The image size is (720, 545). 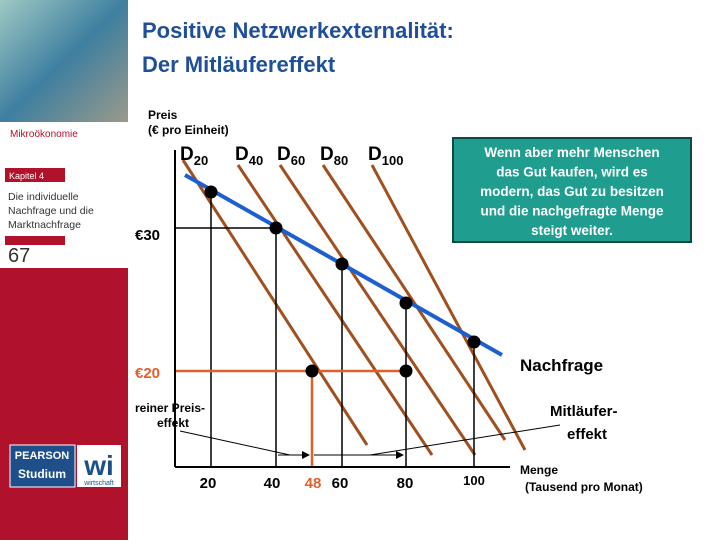 What do you see at coordinates (249, 156) in the screenshot?
I see `curve-label: D40` at bounding box center [249, 156].